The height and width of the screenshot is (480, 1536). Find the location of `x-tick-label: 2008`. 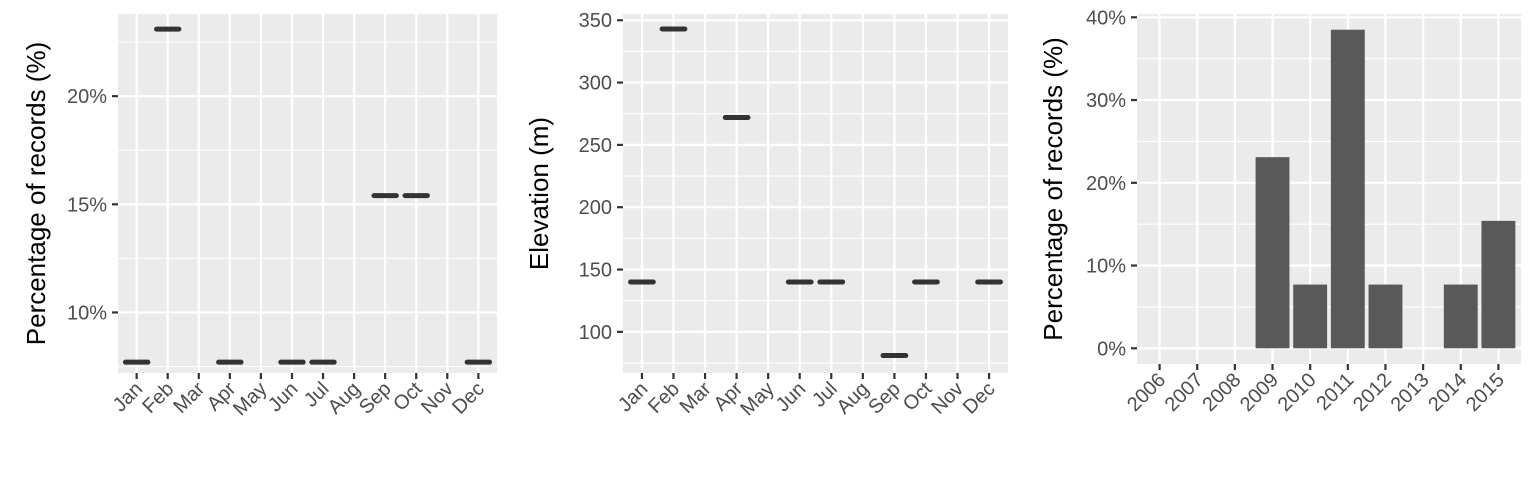

x-tick-label: 2008 is located at coordinates (1221, 392).